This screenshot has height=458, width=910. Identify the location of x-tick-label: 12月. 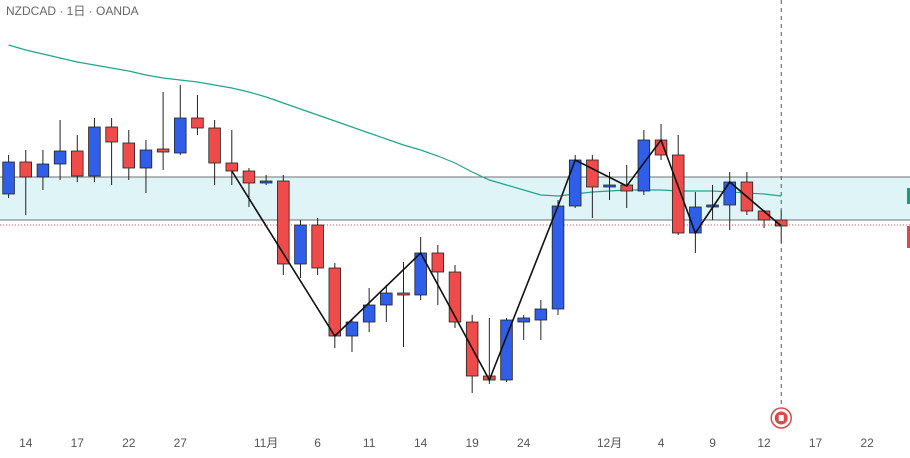
(609, 443).